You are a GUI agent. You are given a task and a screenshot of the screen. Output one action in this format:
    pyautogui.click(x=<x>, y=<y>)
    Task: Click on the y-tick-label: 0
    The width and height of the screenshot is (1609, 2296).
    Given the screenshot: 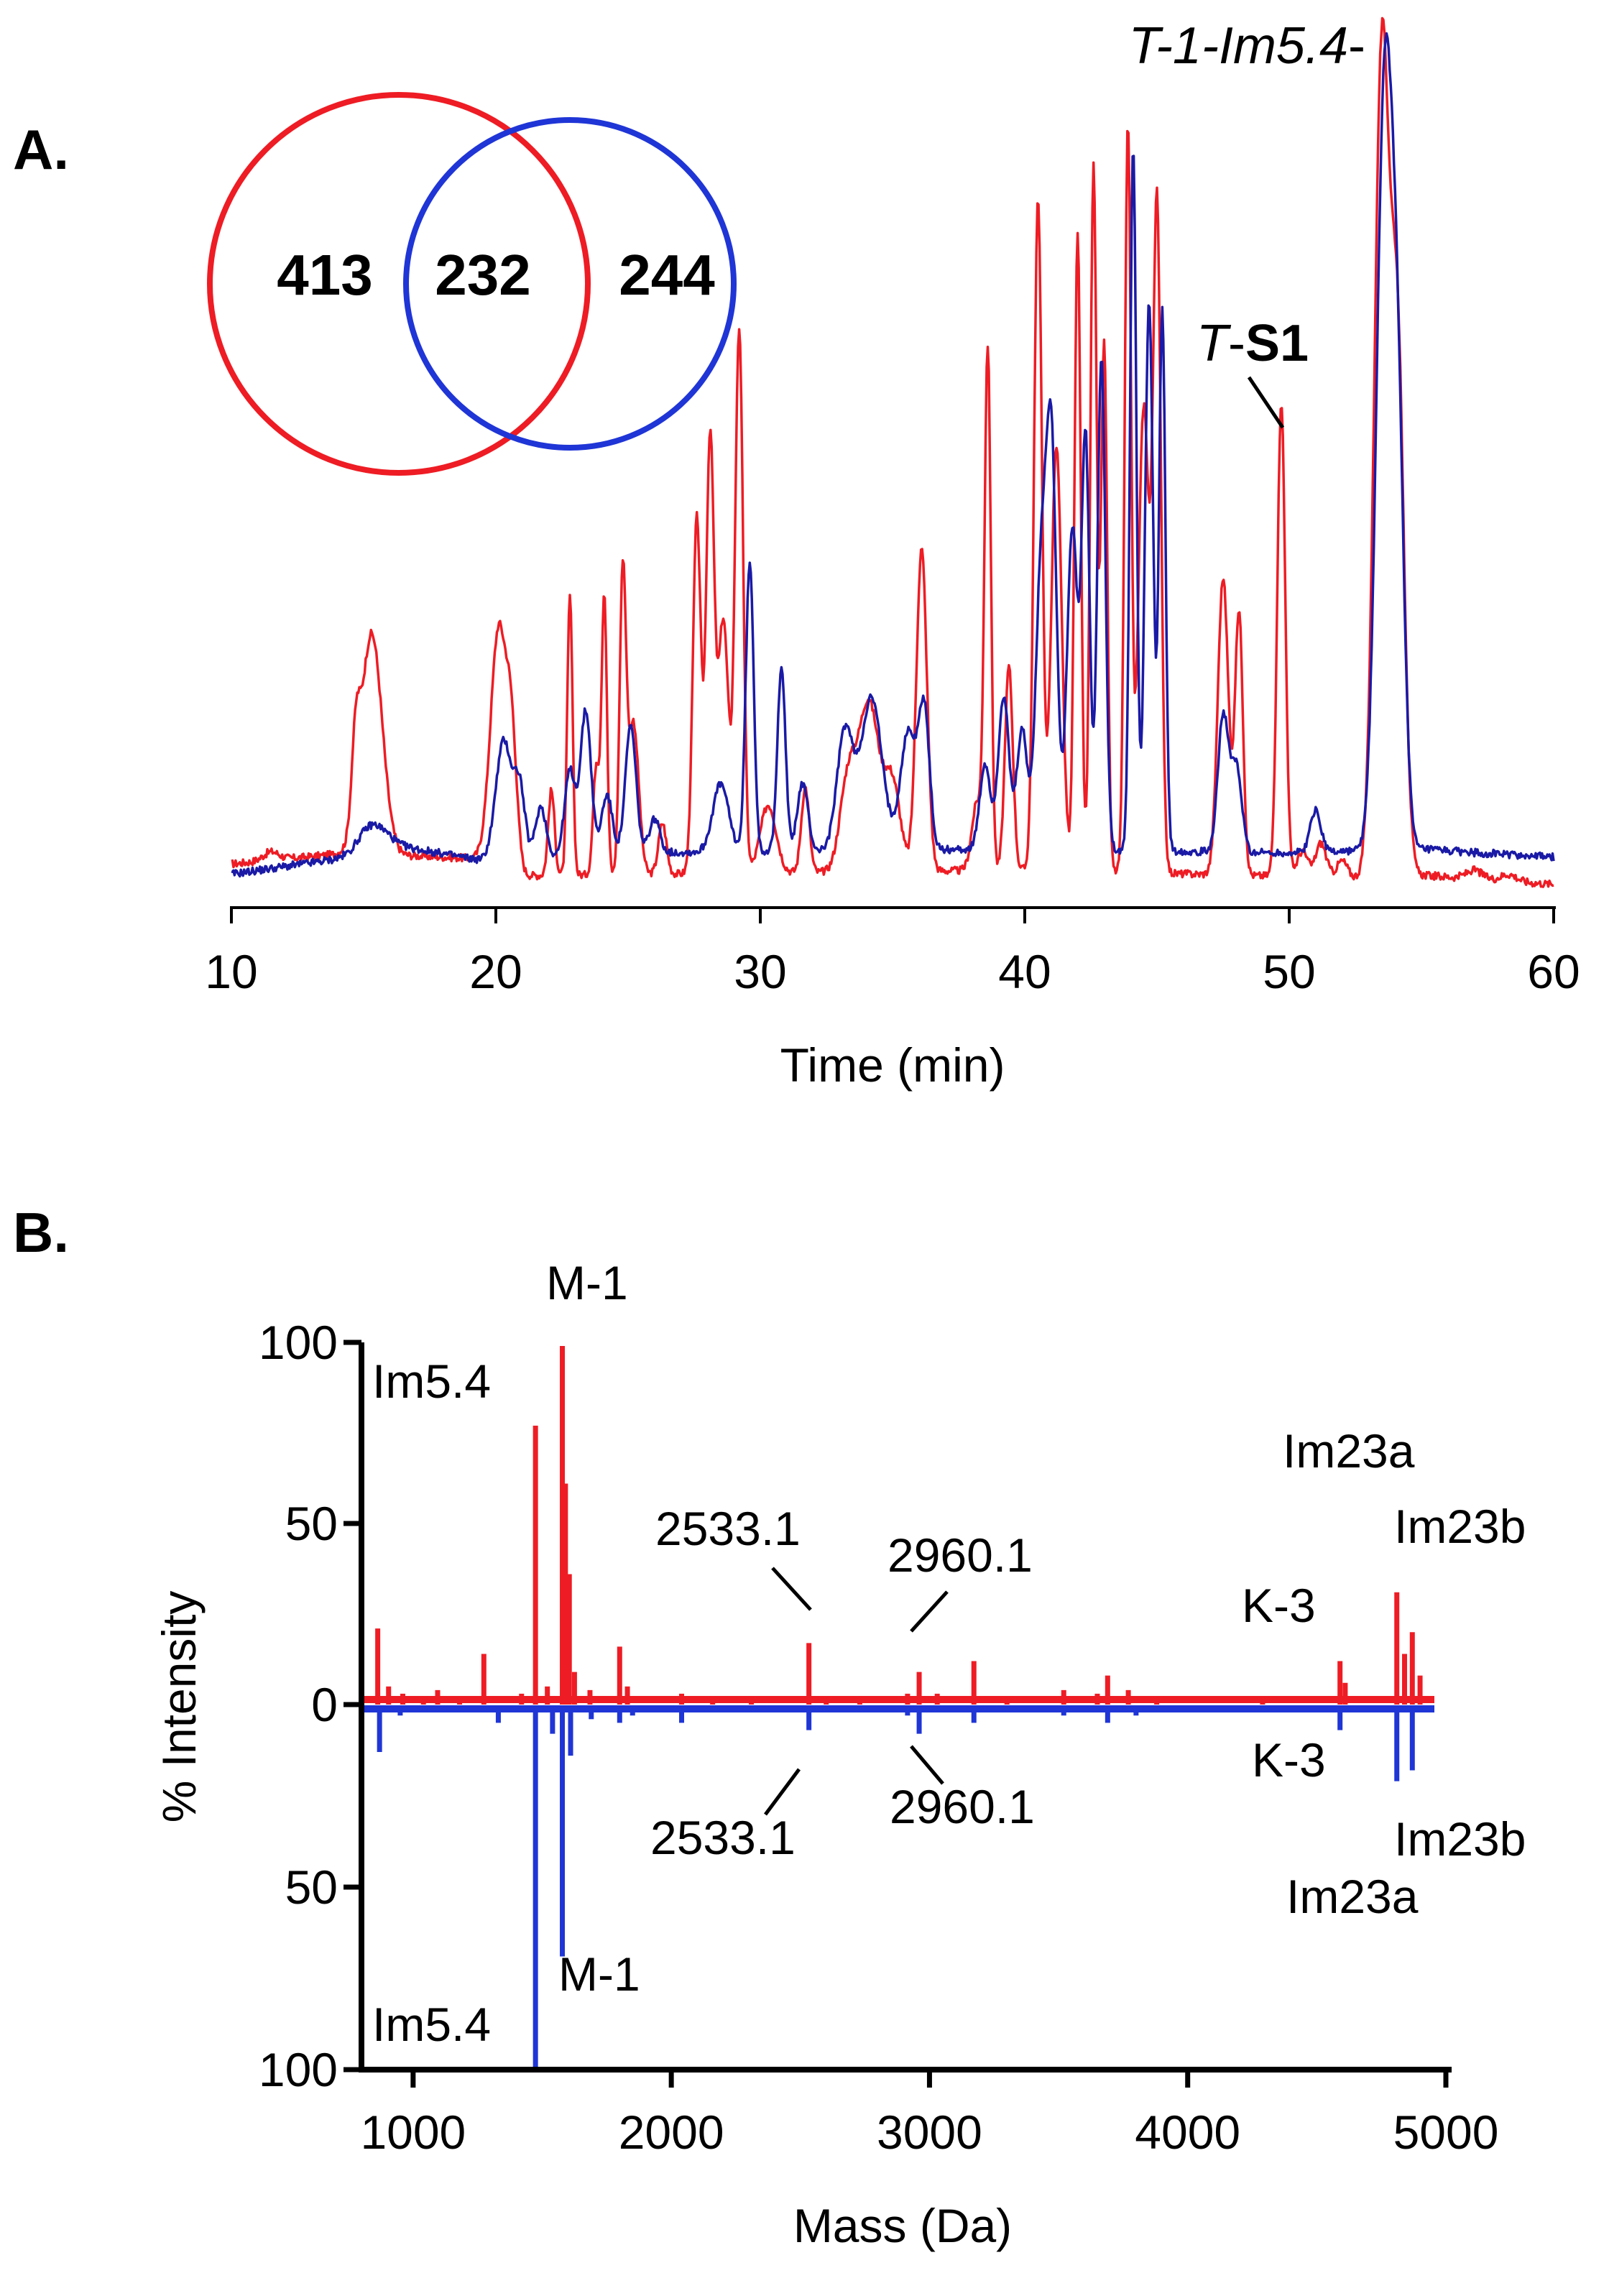 What is the action you would take?
    pyautogui.click(x=324, y=1704)
    